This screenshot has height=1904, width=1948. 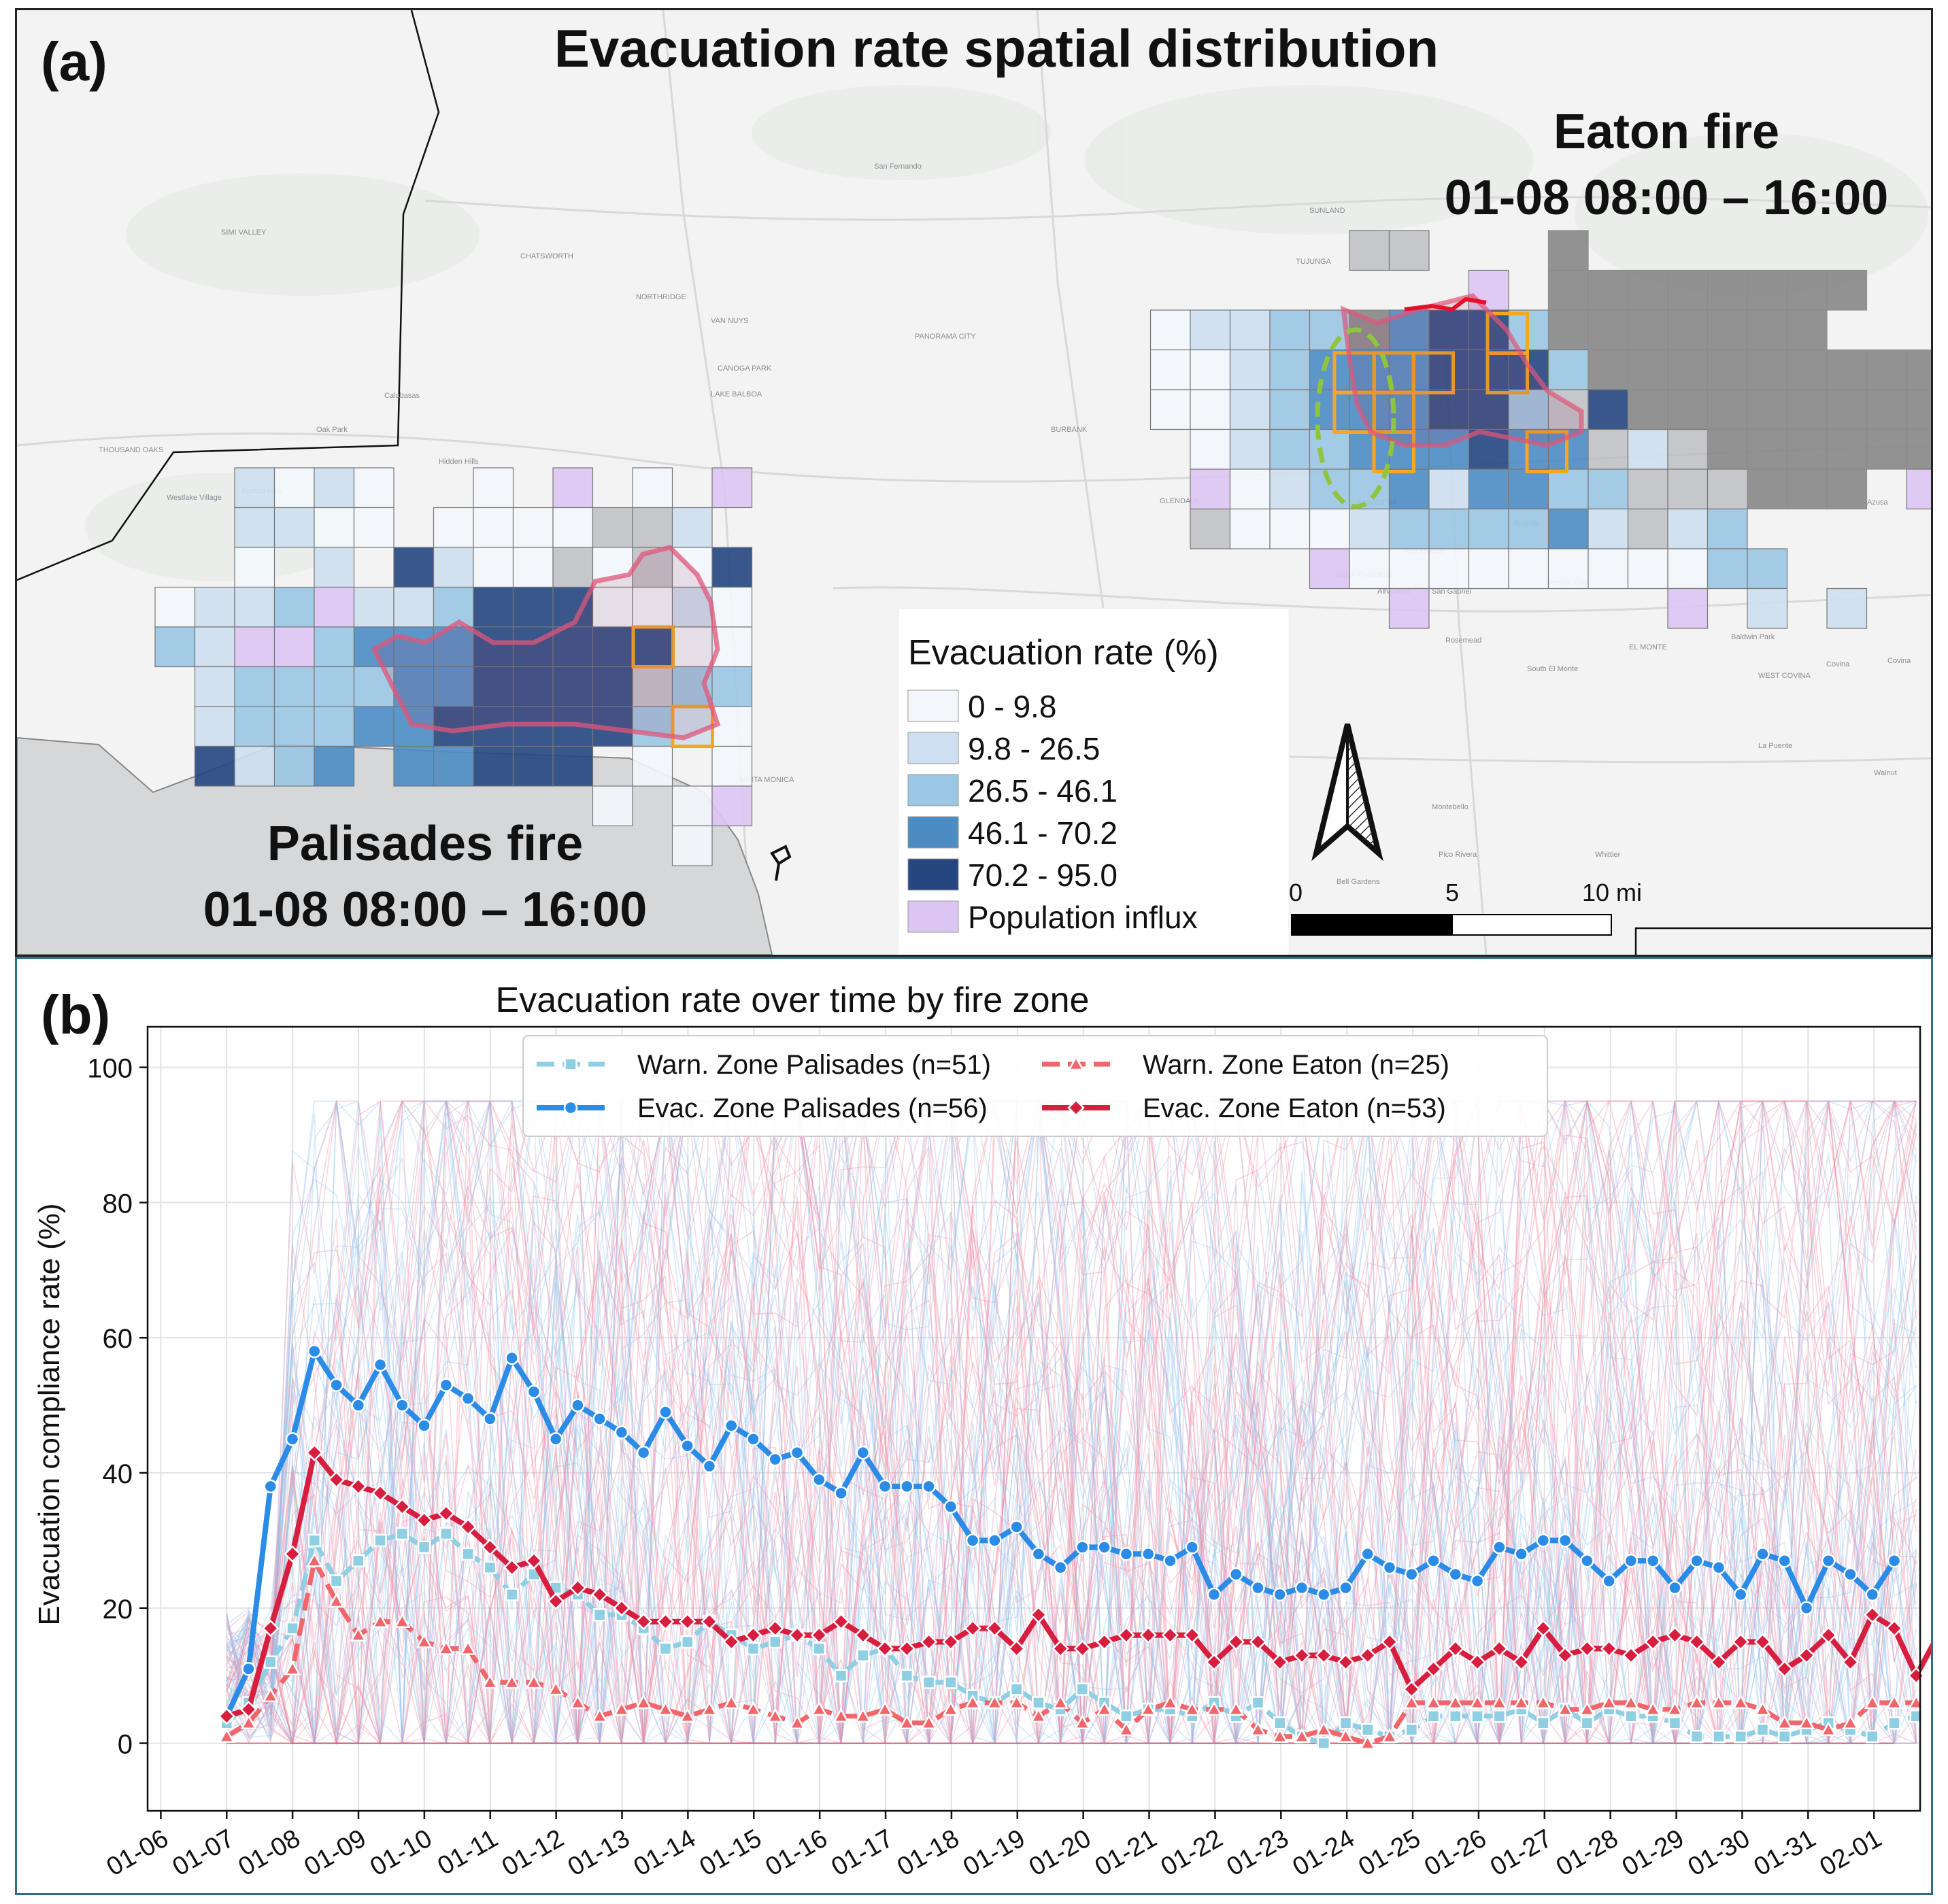 I want to click on place-label: EL MONTE, so click(x=1648, y=647).